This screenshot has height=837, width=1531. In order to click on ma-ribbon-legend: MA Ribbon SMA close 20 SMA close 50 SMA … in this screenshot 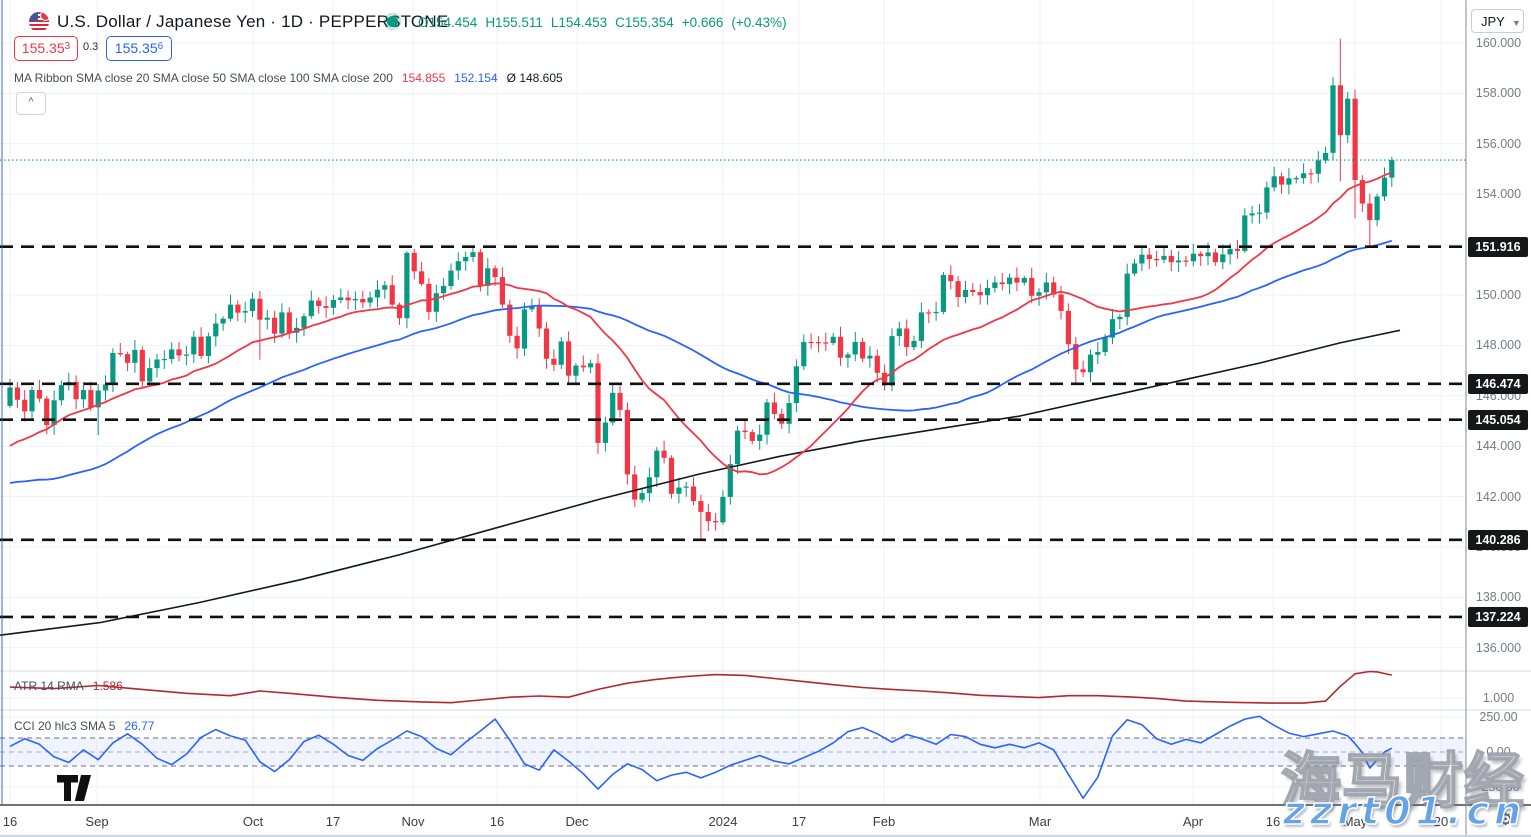, I will do `click(288, 78)`.